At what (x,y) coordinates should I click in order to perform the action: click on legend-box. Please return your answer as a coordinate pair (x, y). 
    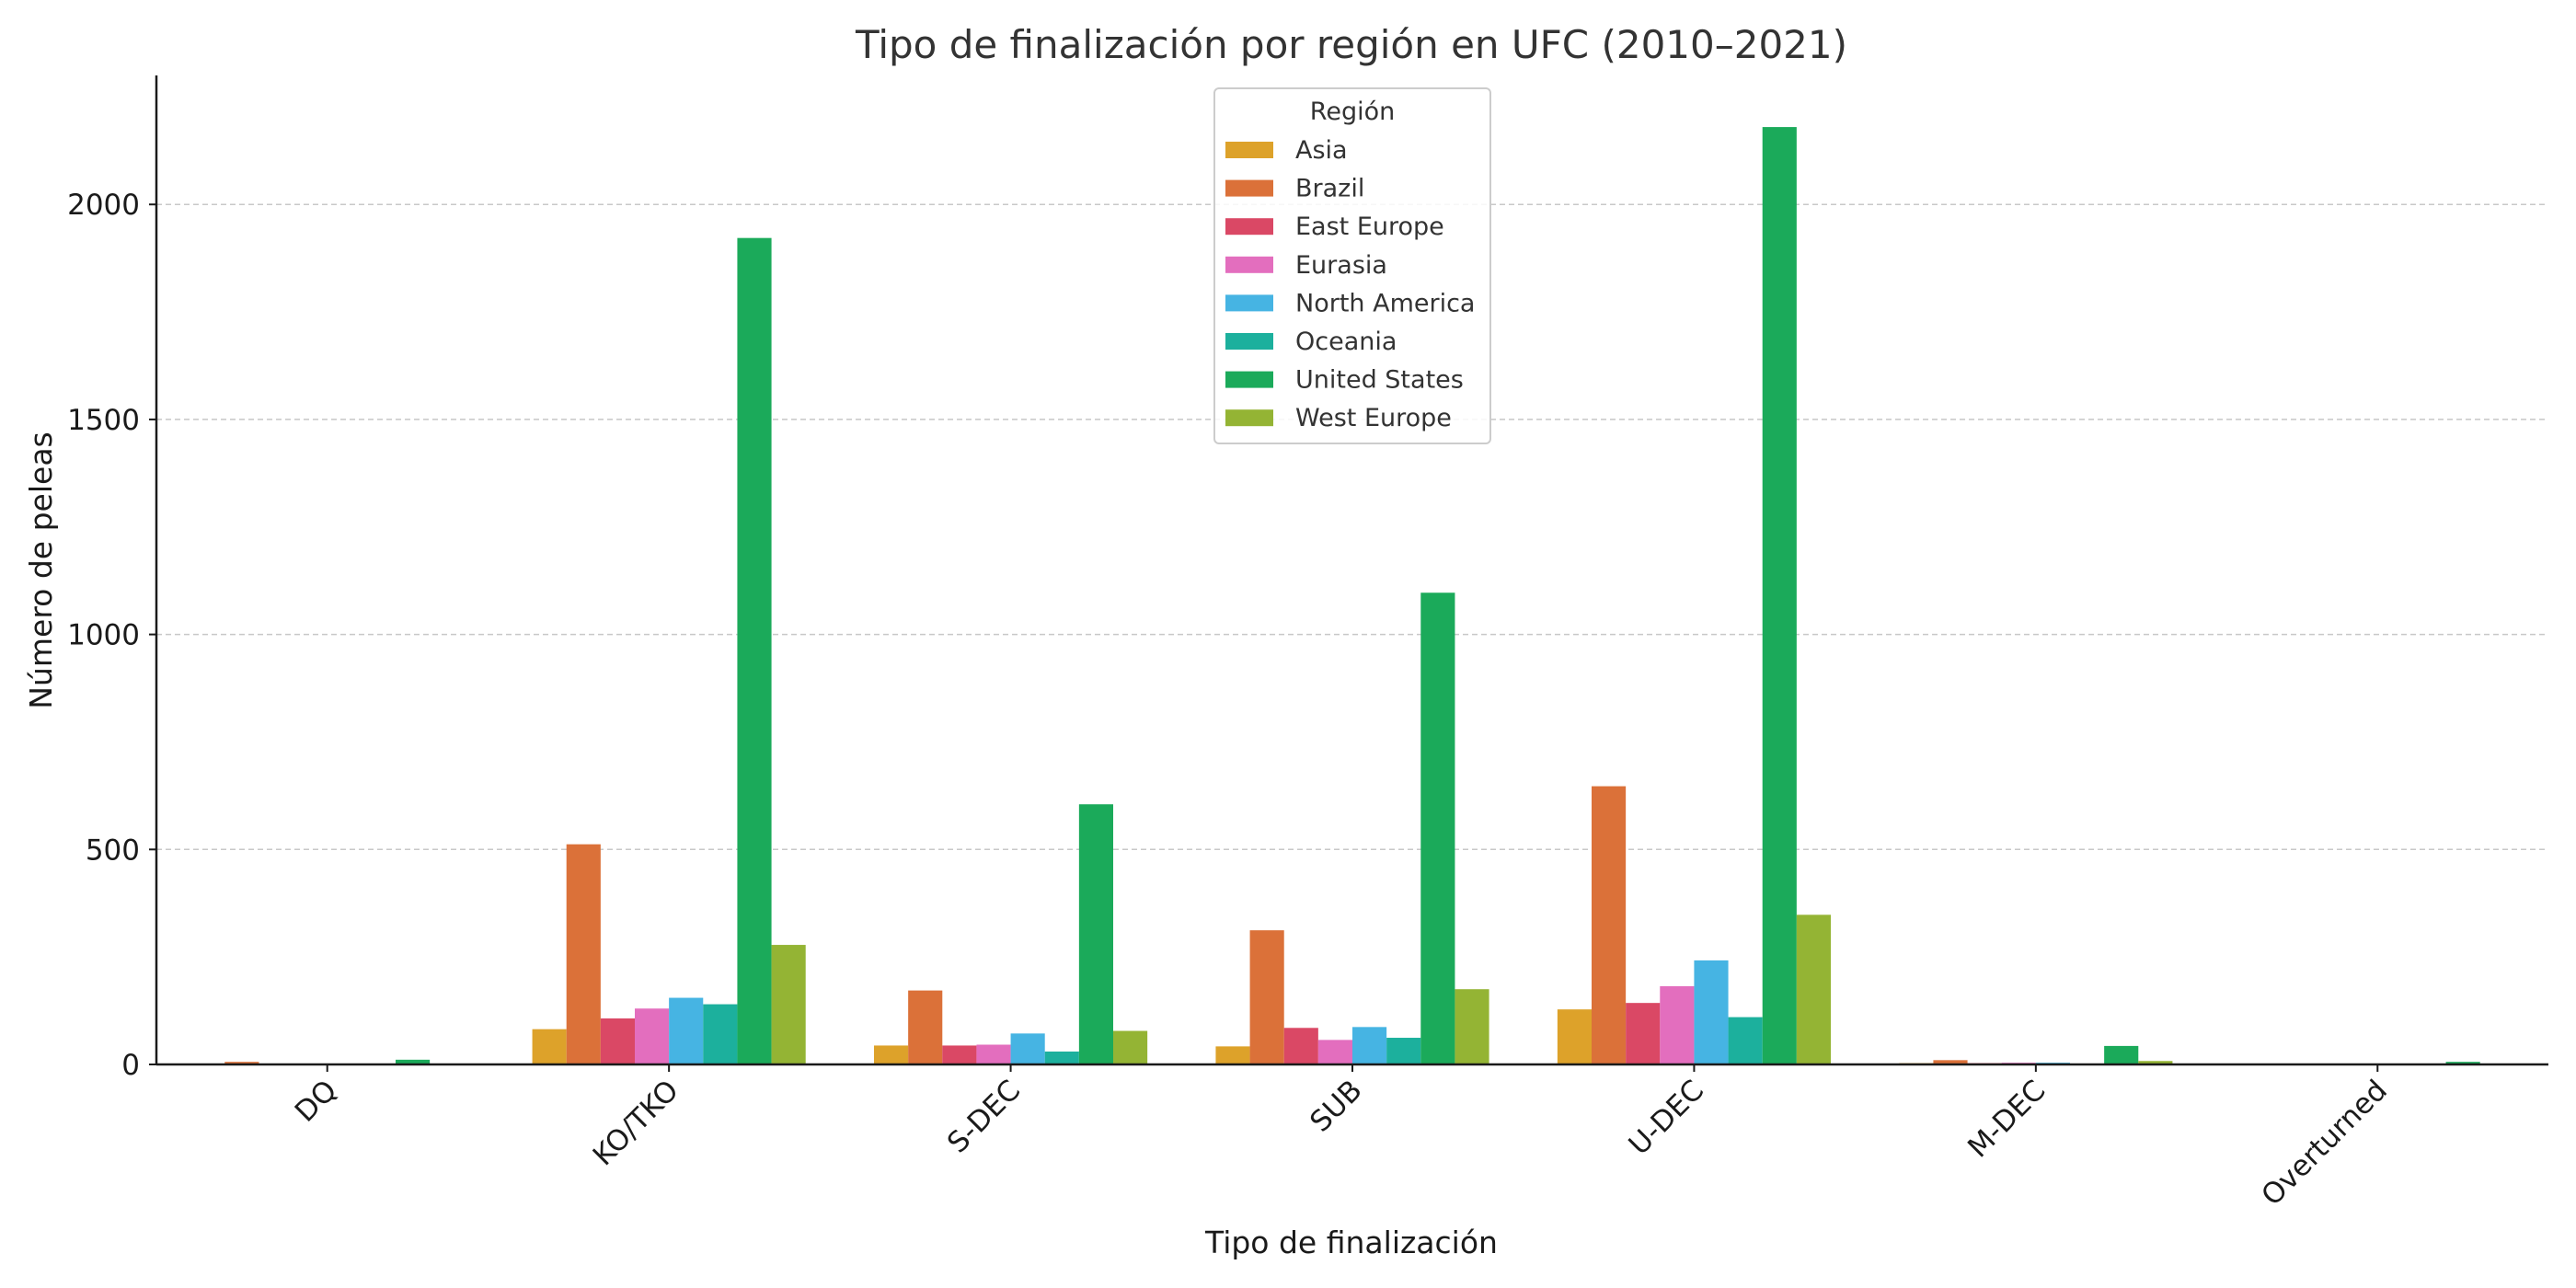
    Looking at the image, I should click on (1352, 265).